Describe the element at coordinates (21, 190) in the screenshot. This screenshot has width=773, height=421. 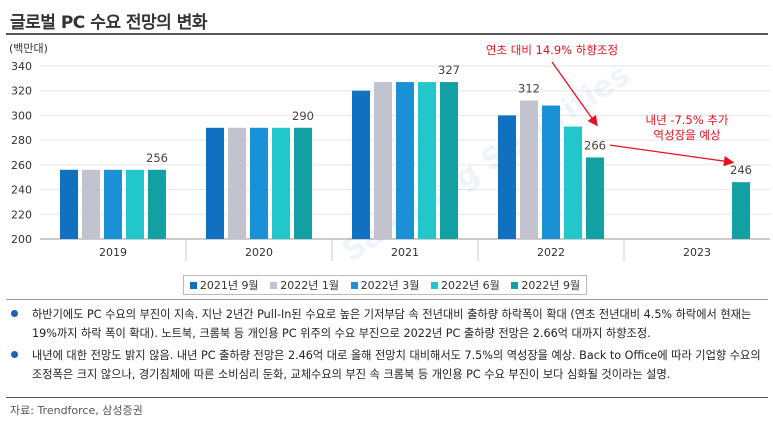
I see `y-tick-label: 240` at that location.